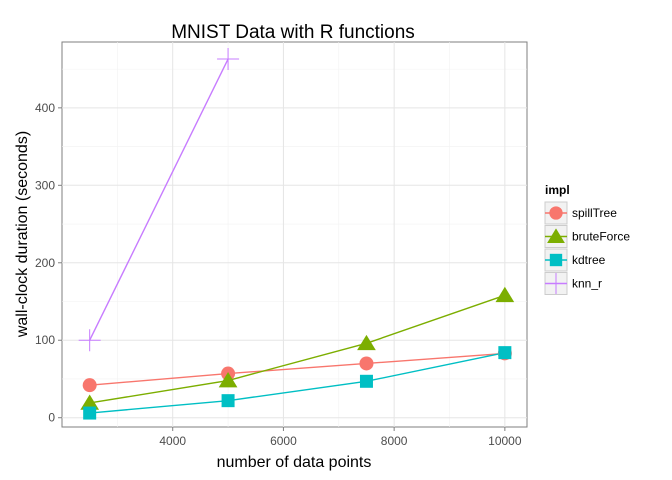 The image size is (672, 480). What do you see at coordinates (297, 349) in the screenshot?
I see `series-line-bruteForce` at bounding box center [297, 349].